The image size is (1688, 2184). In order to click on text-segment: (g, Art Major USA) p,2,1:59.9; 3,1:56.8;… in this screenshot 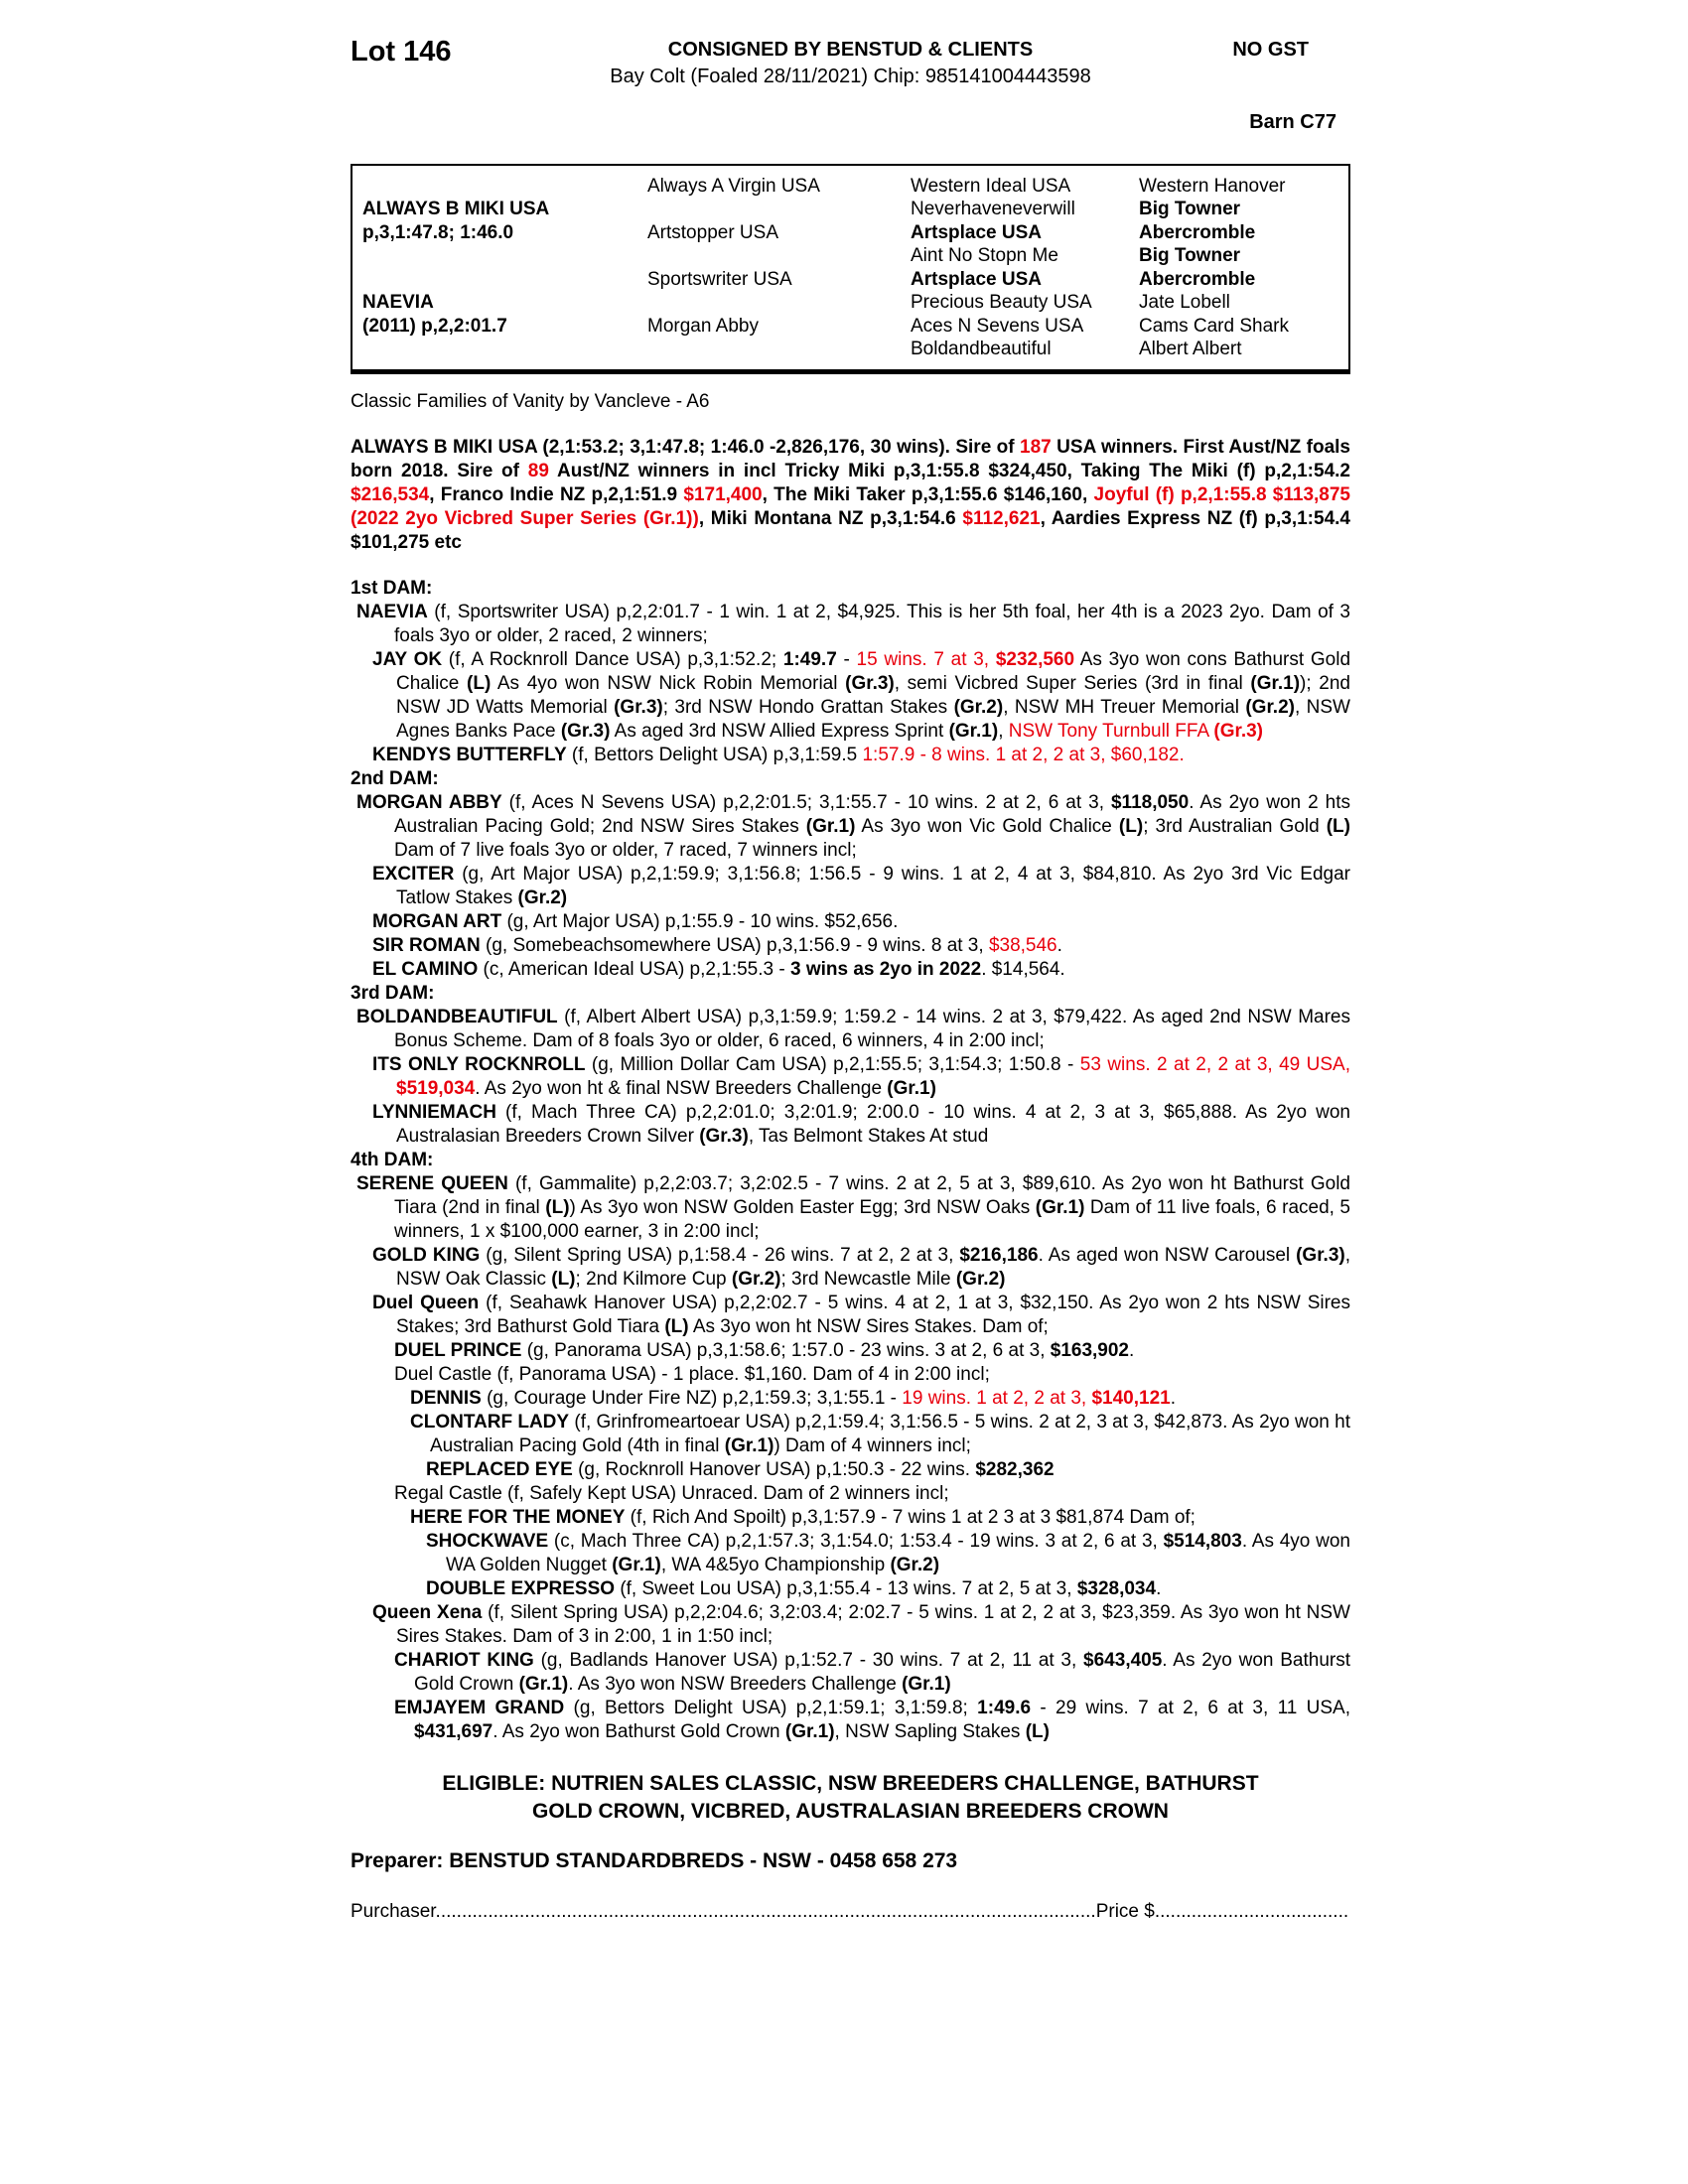, I will do `click(873, 886)`.